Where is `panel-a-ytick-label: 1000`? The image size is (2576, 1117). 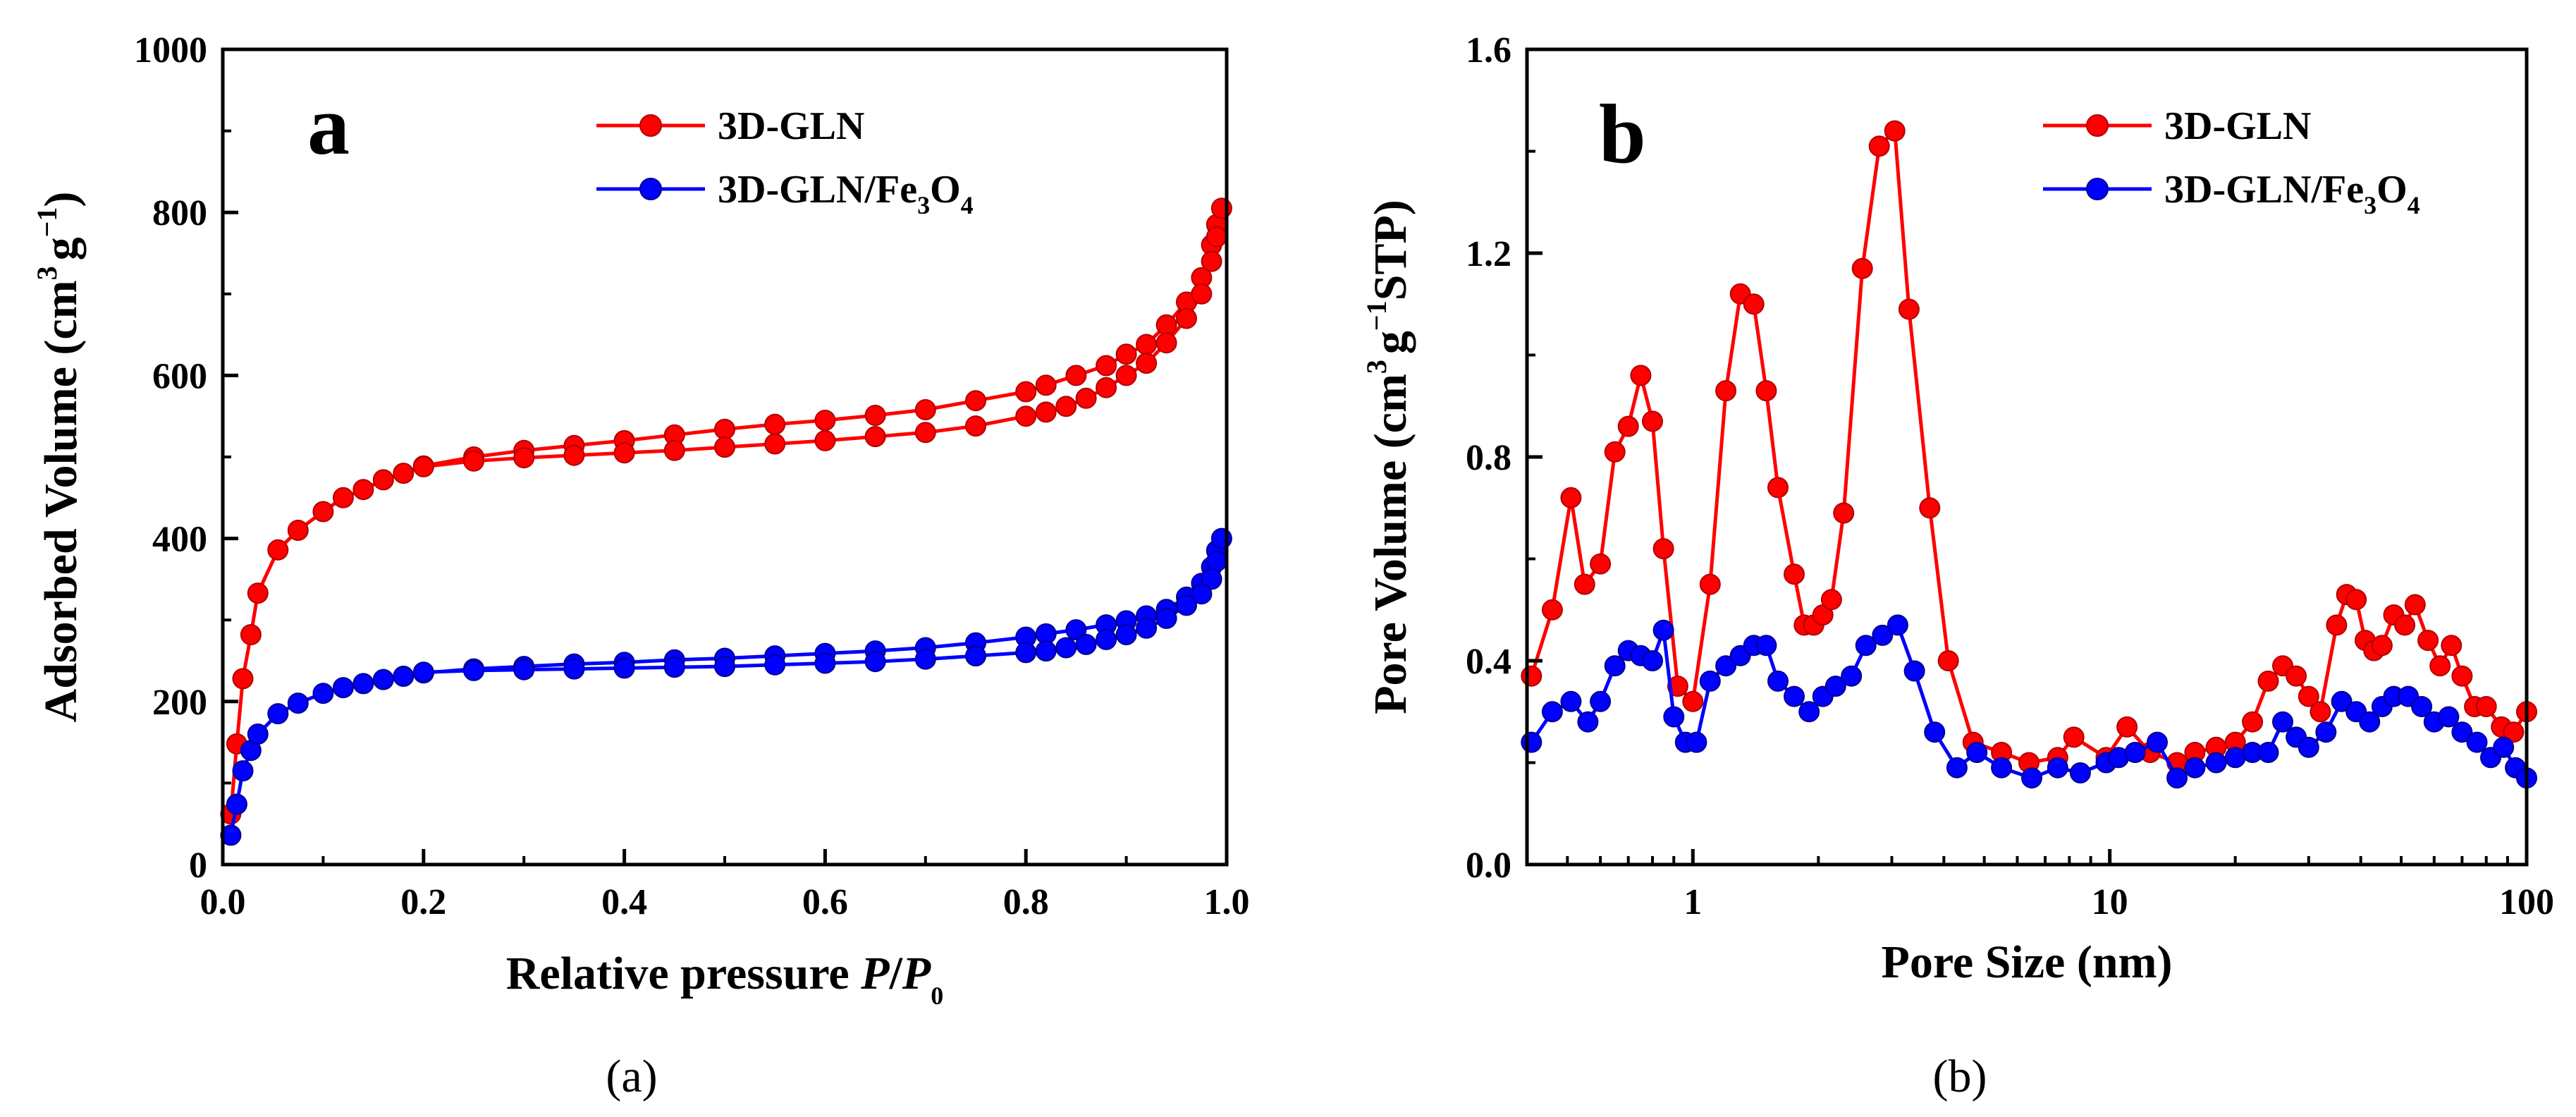
panel-a-ytick-label: 1000 is located at coordinates (170, 50).